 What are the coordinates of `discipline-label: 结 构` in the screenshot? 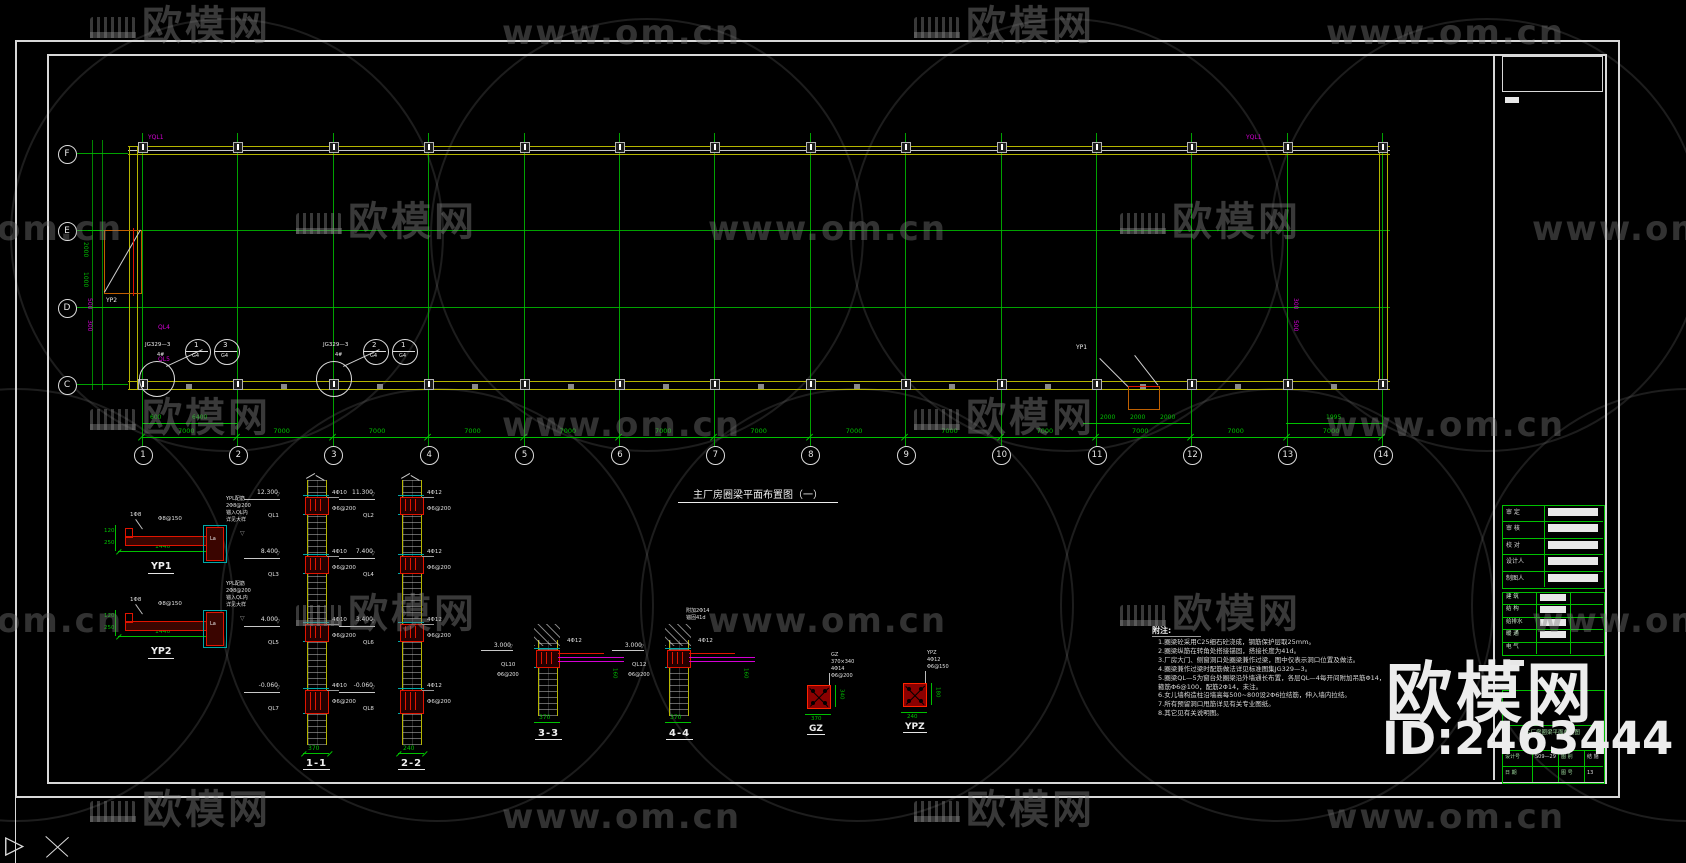 It's located at (1512, 609).